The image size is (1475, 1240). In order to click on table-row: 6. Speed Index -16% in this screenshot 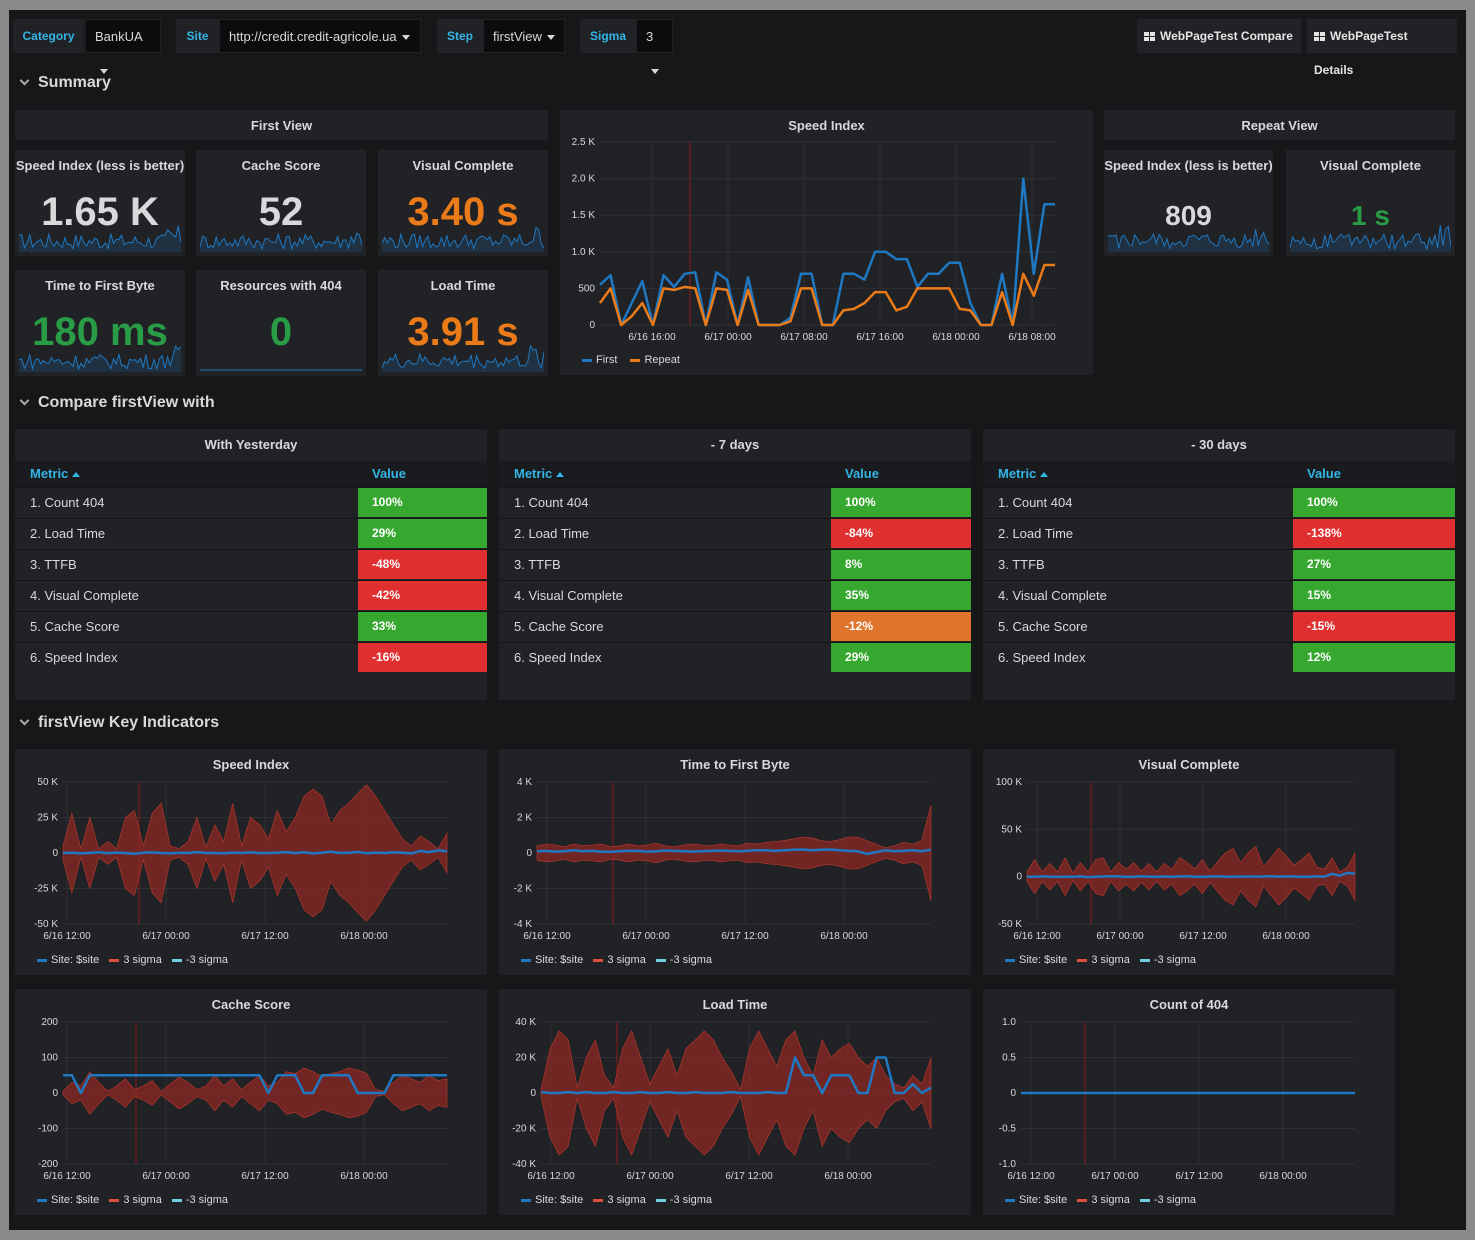, I will do `click(251, 657)`.